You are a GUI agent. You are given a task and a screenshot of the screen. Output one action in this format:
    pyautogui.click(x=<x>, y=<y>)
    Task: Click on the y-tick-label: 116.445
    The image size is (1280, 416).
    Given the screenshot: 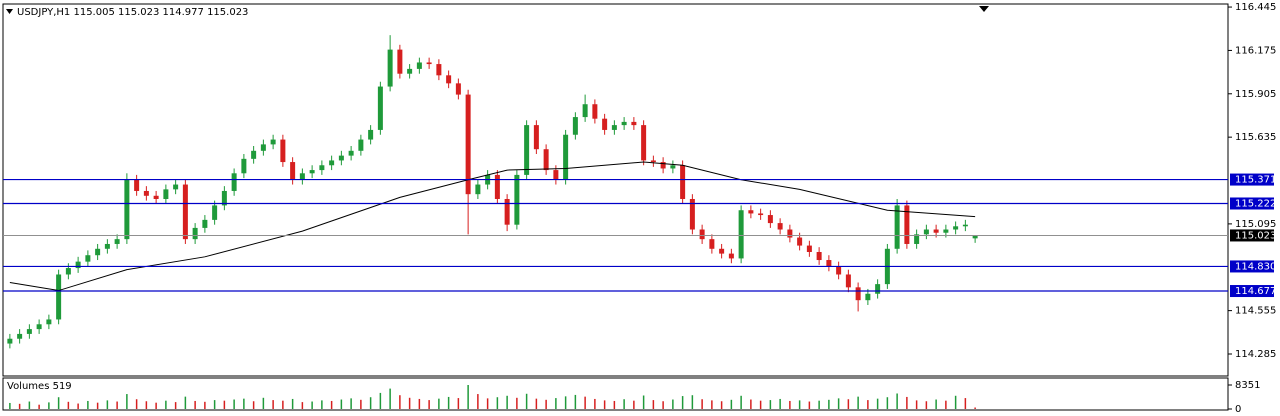 What is the action you would take?
    pyautogui.click(x=1255, y=7)
    